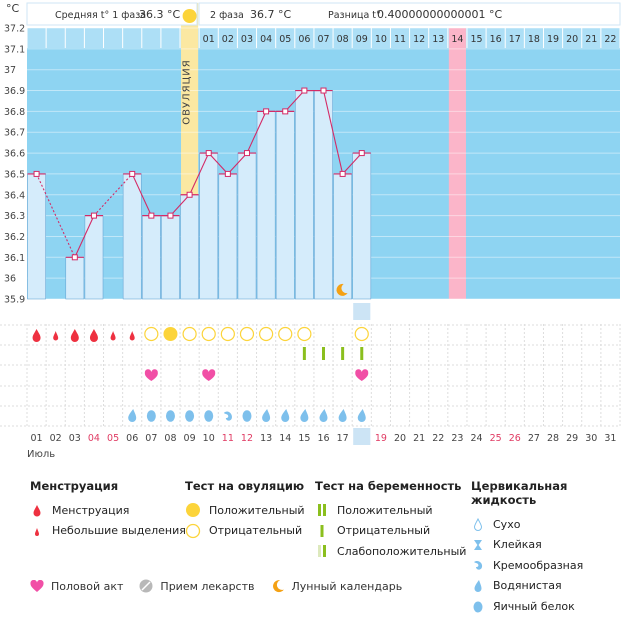 This screenshot has width=626, height=617. I want to click on date-label-bottom: 27, so click(534, 438).